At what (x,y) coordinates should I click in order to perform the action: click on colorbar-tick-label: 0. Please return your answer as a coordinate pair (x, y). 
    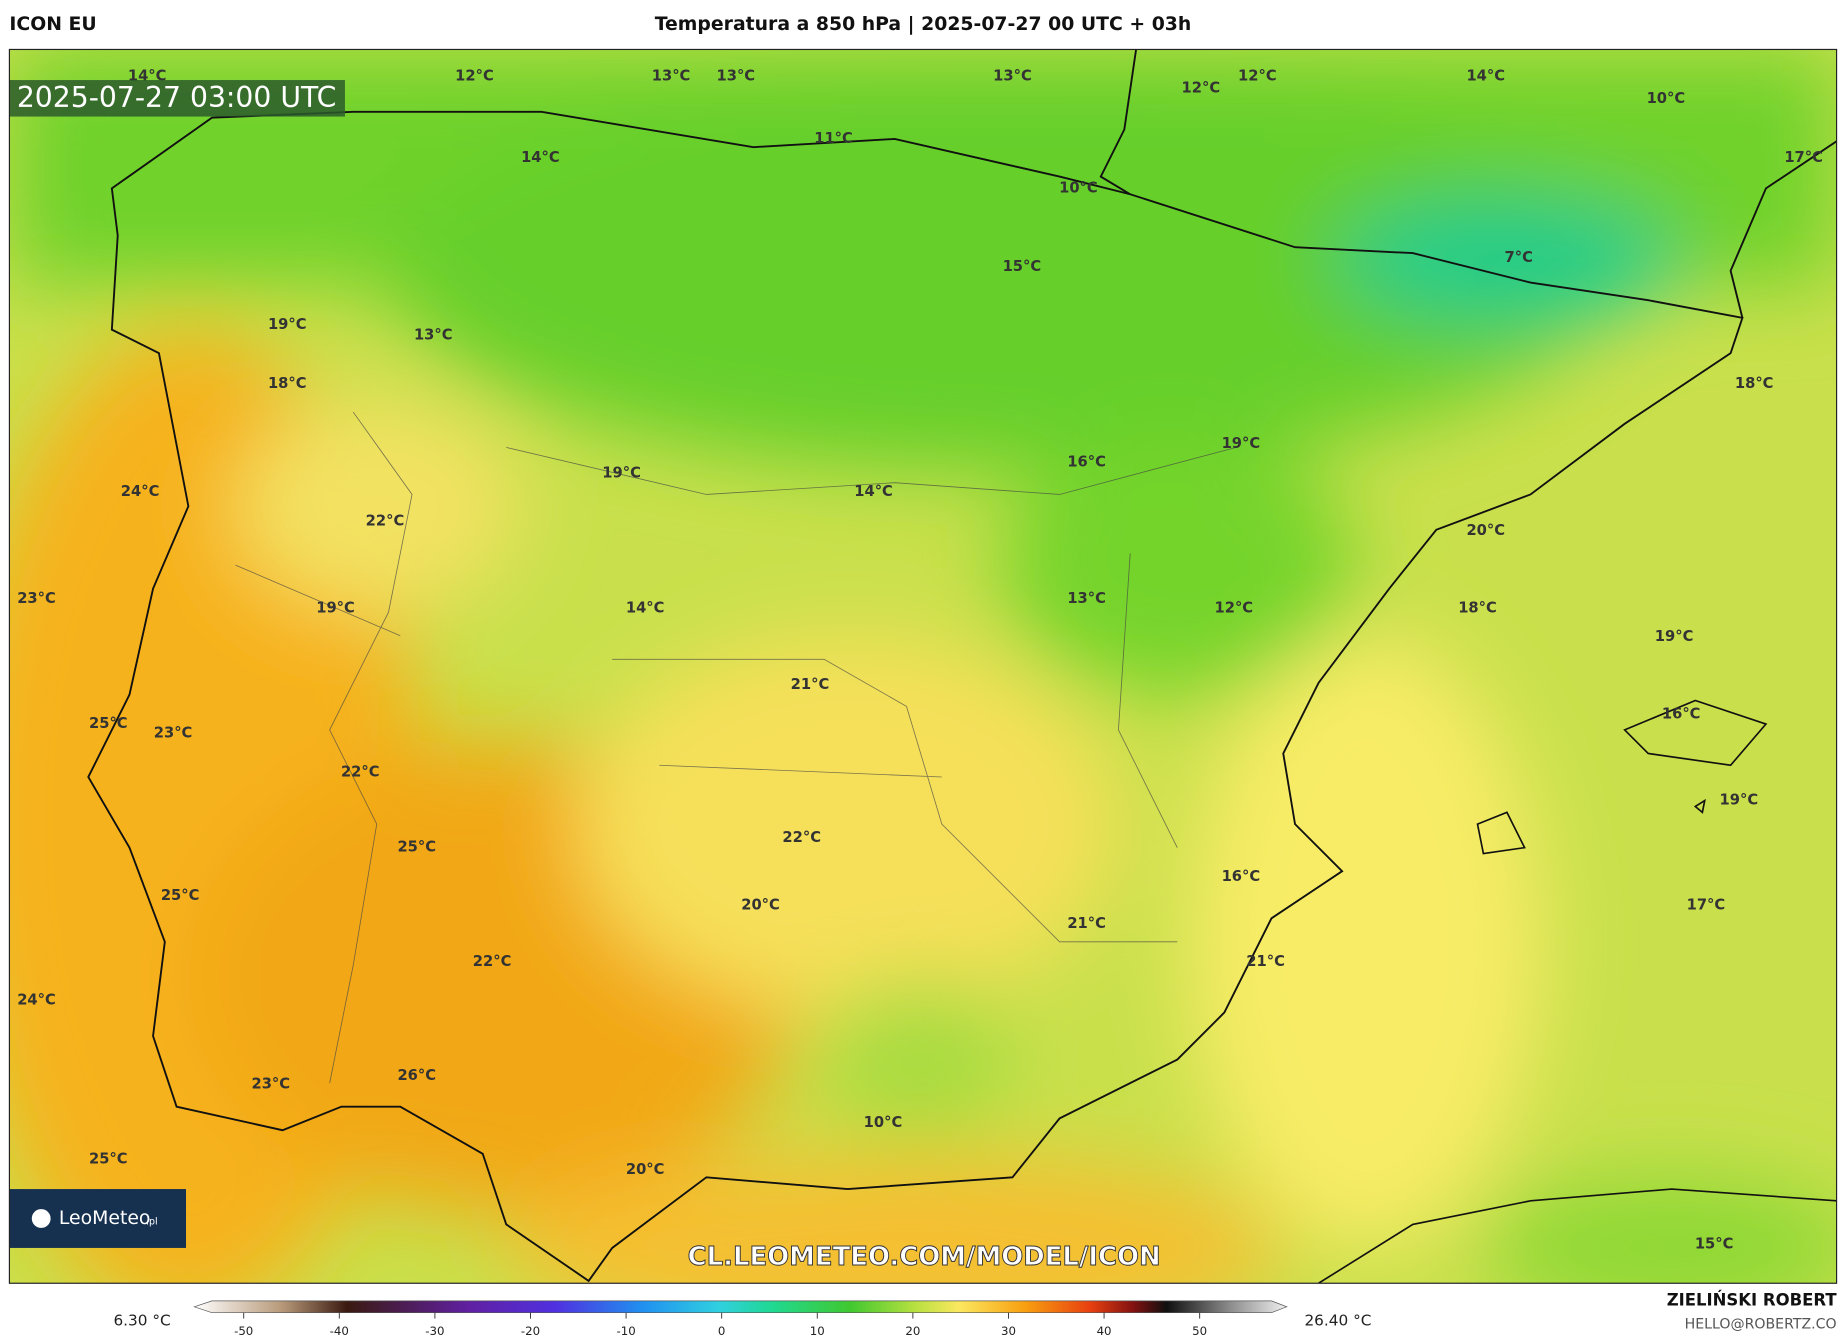
    Looking at the image, I should click on (722, 1331).